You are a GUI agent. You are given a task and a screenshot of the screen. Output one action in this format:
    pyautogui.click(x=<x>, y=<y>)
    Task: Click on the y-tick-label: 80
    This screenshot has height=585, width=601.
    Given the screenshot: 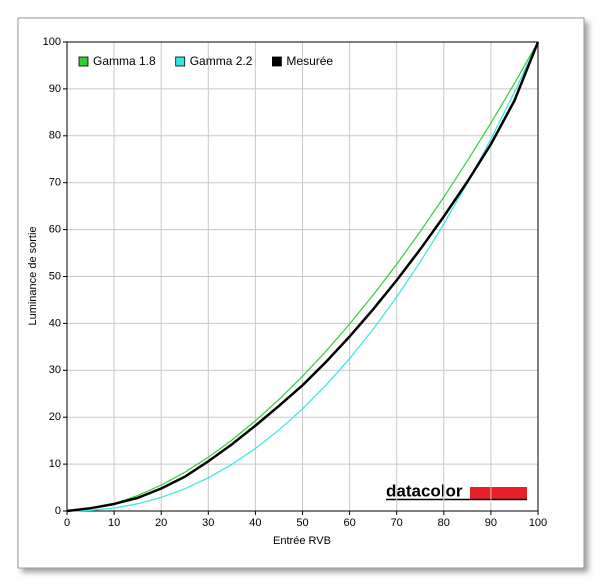 What is the action you would take?
    pyautogui.click(x=55, y=136)
    